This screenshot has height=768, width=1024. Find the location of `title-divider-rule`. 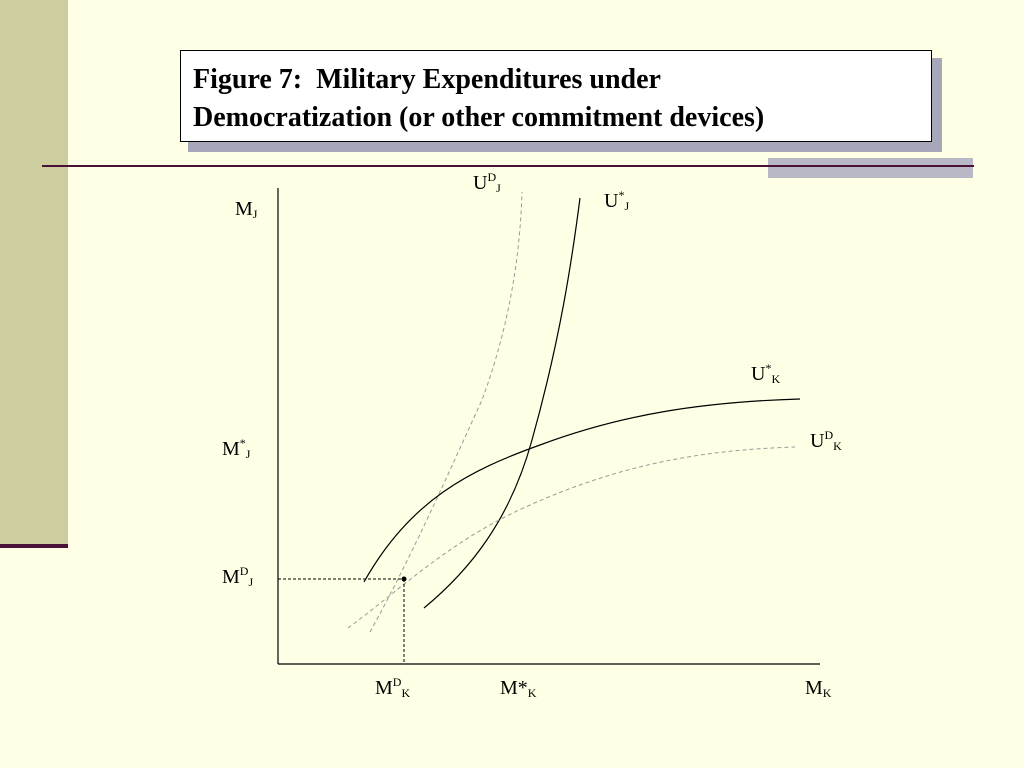

title-divider-rule is located at coordinates (508, 166).